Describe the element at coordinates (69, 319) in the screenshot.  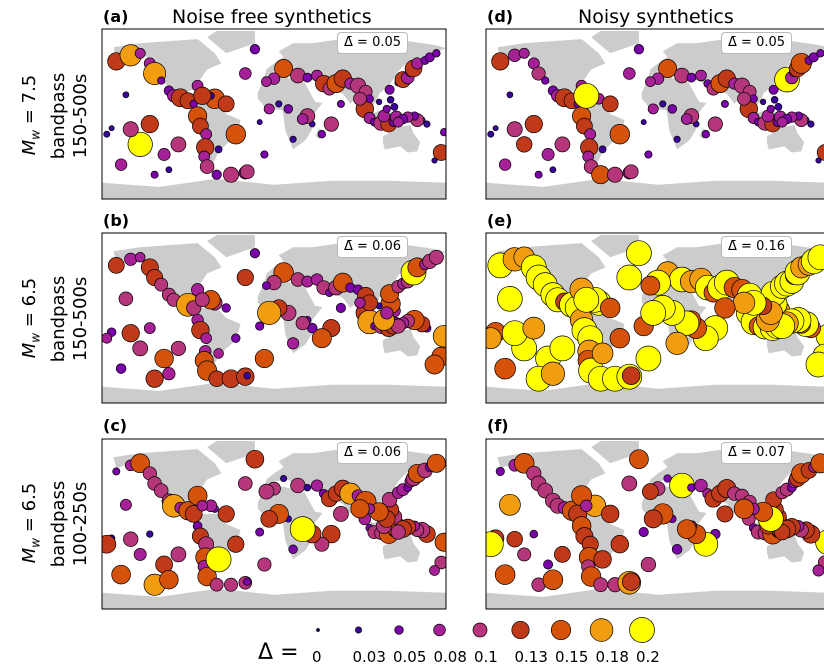
I see `row-label-bandpass-2: bandpass 150-500s` at that location.